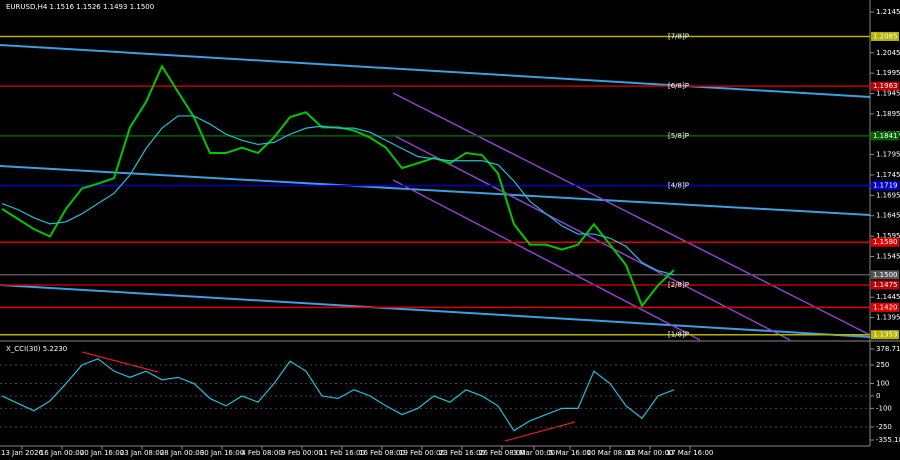 The width and height of the screenshot is (900, 460). Describe the element at coordinates (261, 453) in the screenshot. I see `x-tick-label: 4 Feb 08:00` at that location.